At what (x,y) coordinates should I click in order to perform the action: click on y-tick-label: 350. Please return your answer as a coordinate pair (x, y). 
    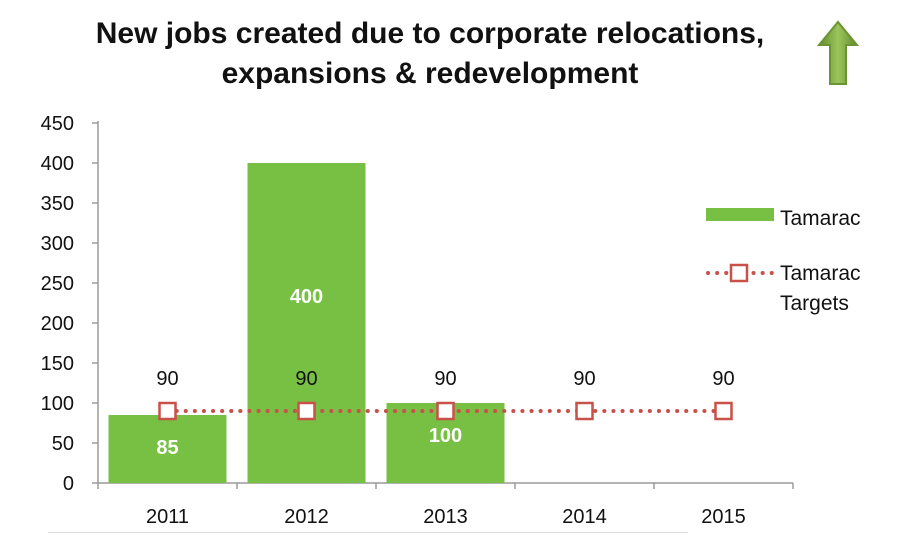
    Looking at the image, I should click on (57, 204).